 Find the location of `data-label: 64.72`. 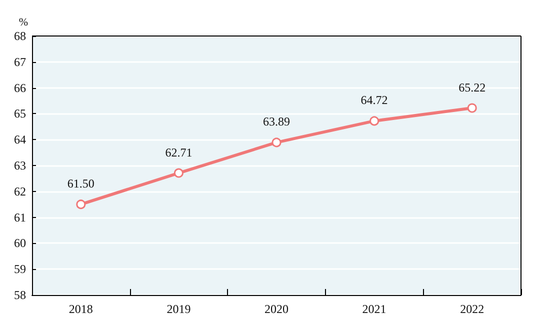

data-label: 64.72 is located at coordinates (374, 100).